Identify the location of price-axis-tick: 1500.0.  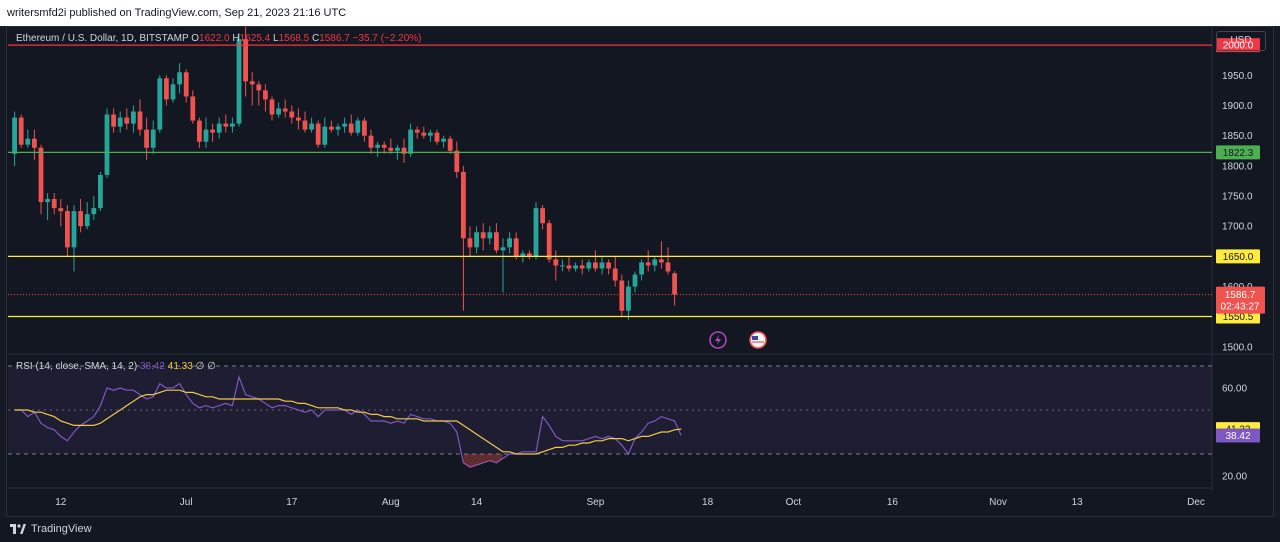
(1237, 347).